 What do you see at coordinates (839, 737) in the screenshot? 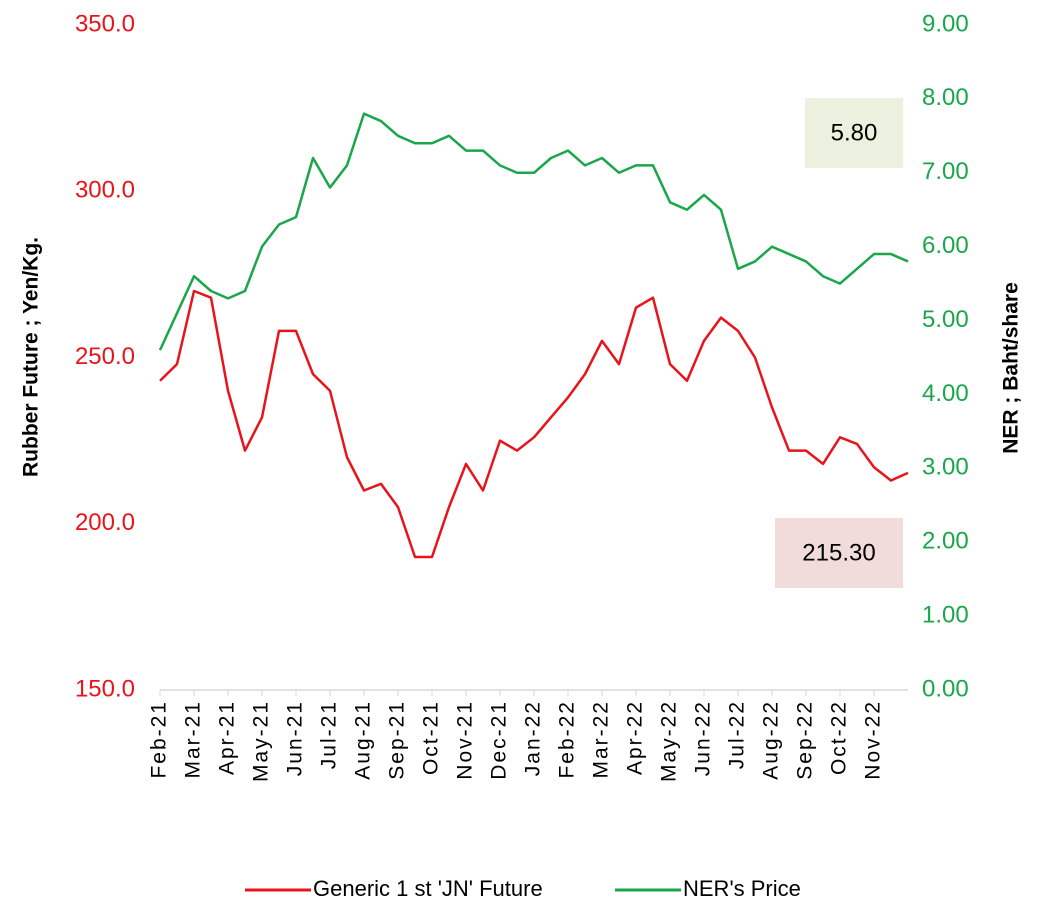
I see `x-tick-label: Oct-22` at bounding box center [839, 737].